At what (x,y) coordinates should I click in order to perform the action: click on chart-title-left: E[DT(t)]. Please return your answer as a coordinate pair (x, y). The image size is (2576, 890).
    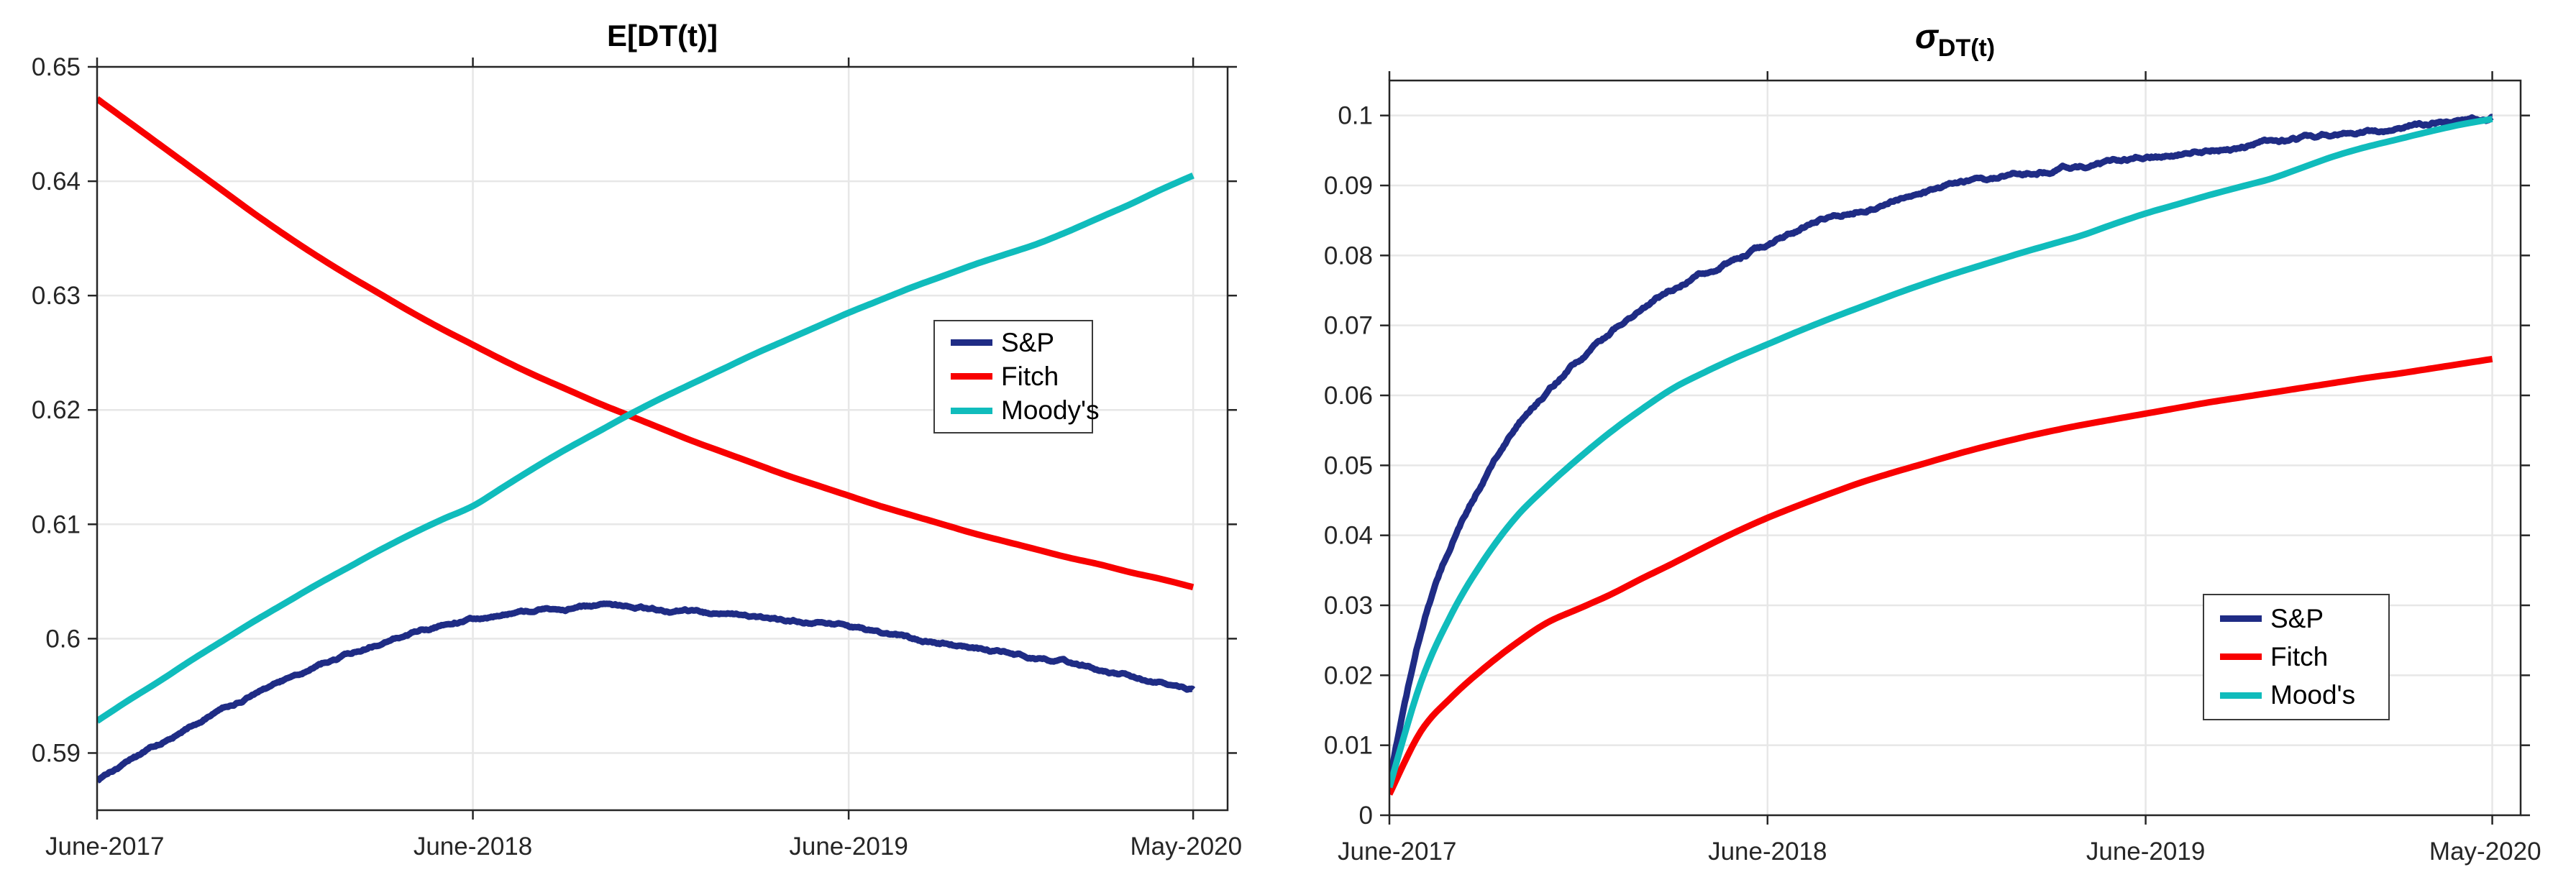
    Looking at the image, I should click on (662, 35).